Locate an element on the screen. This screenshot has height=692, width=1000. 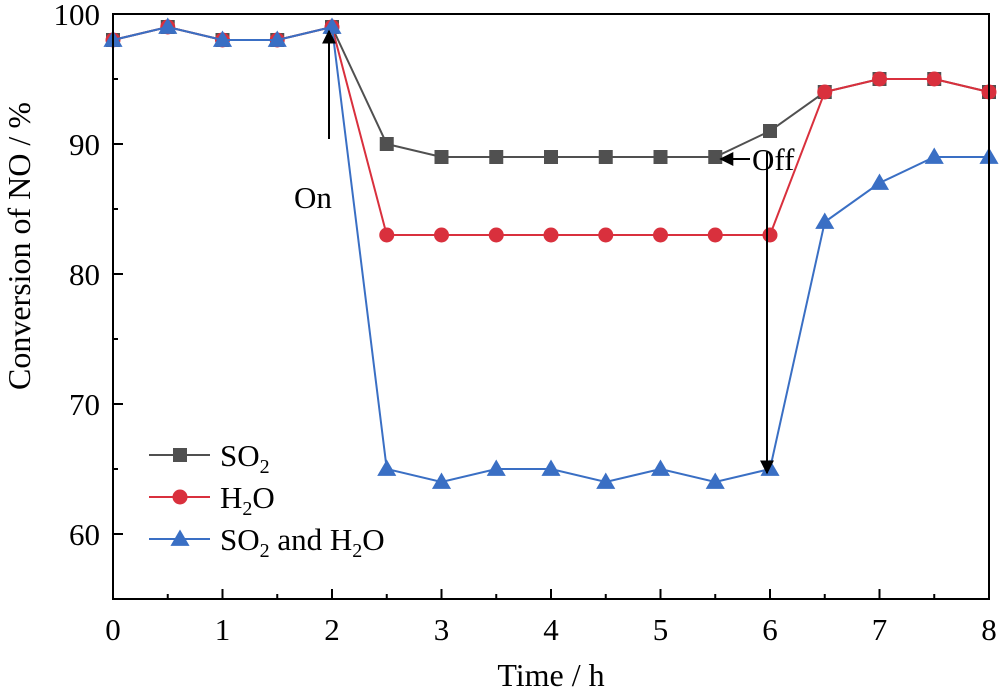
y-tick-label: 90 is located at coordinates (84, 144).